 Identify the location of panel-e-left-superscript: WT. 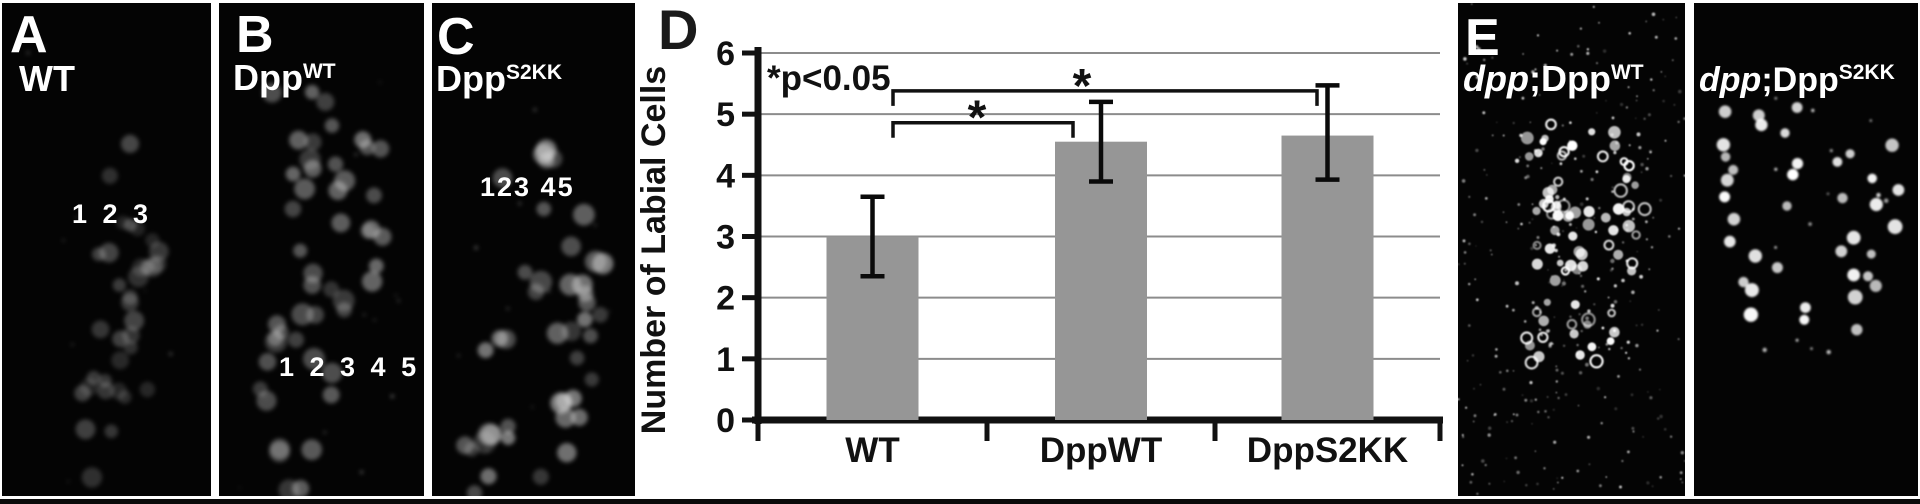
(1627, 72).